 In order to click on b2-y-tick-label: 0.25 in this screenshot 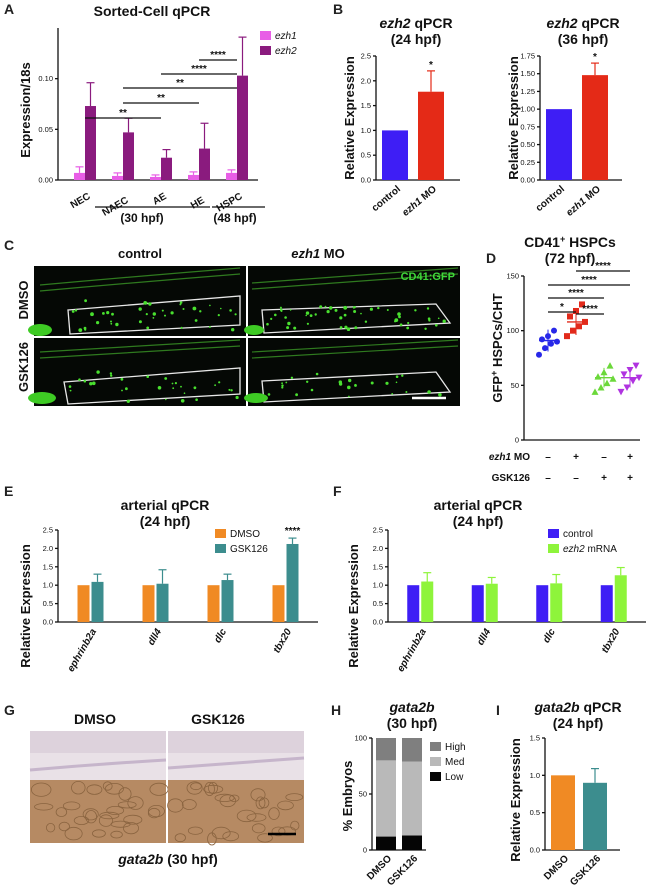, I will do `click(527, 162)`.